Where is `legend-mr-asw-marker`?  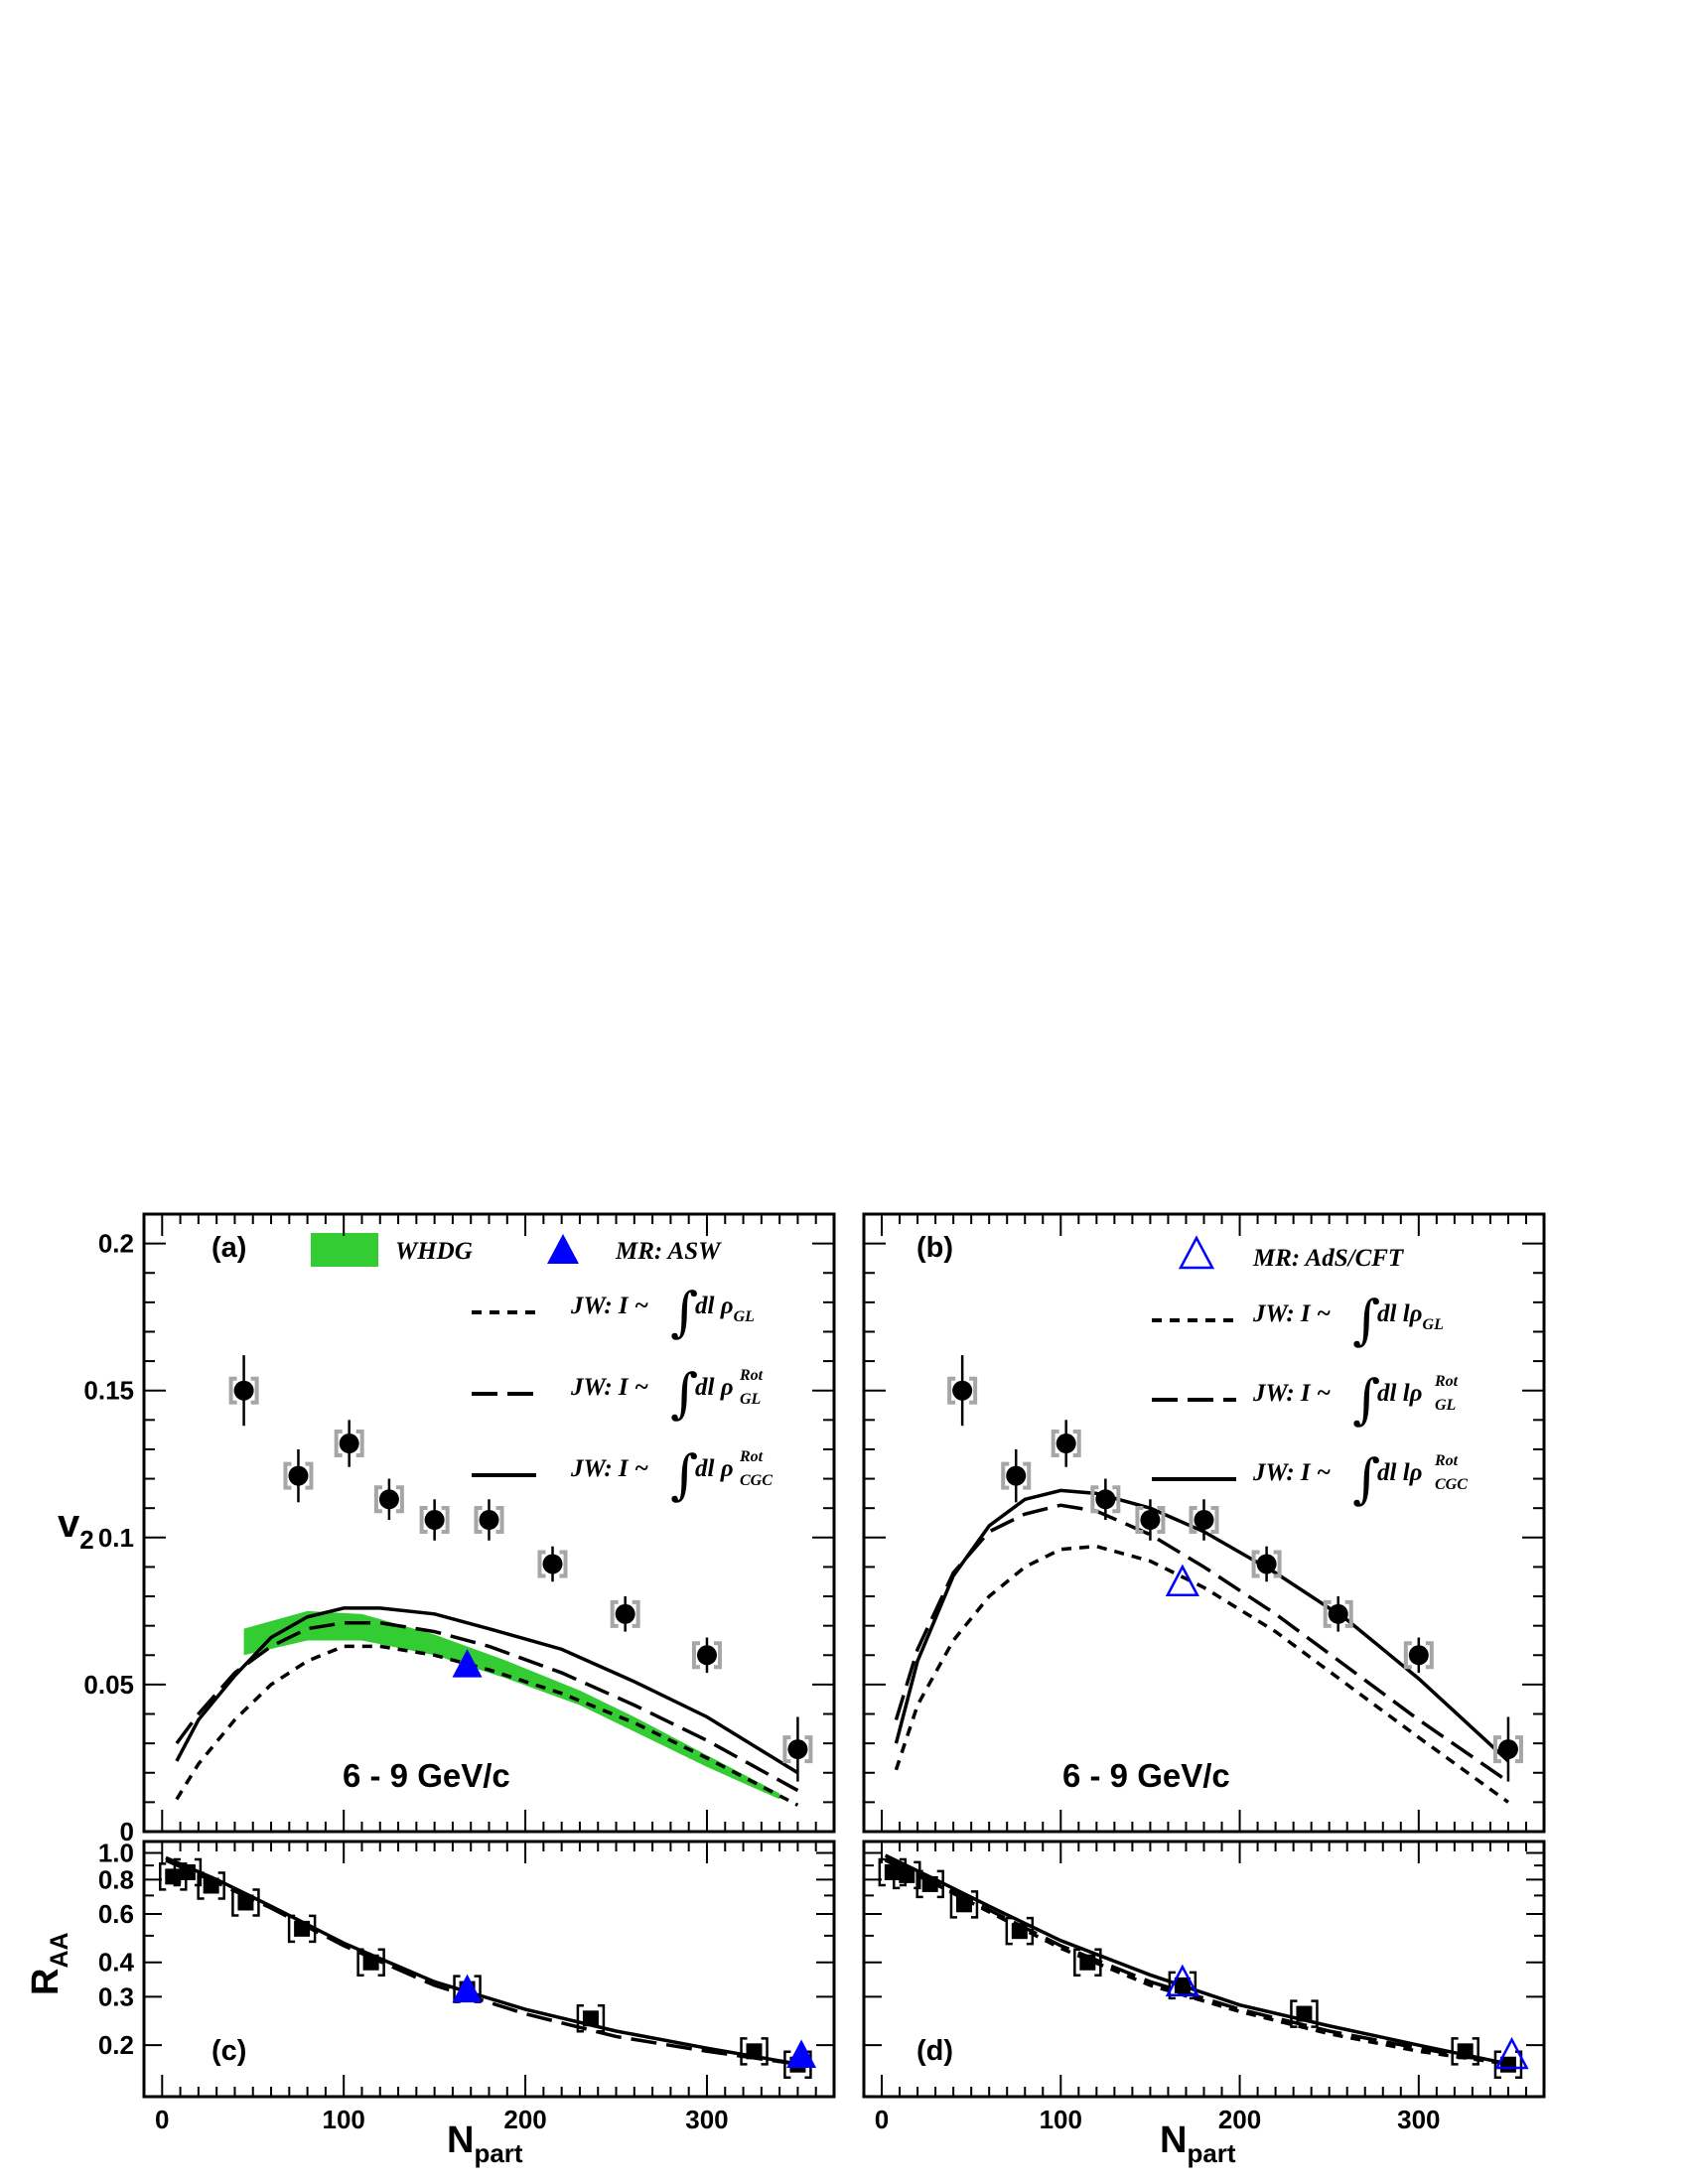 legend-mr-asw-marker is located at coordinates (563, 1249).